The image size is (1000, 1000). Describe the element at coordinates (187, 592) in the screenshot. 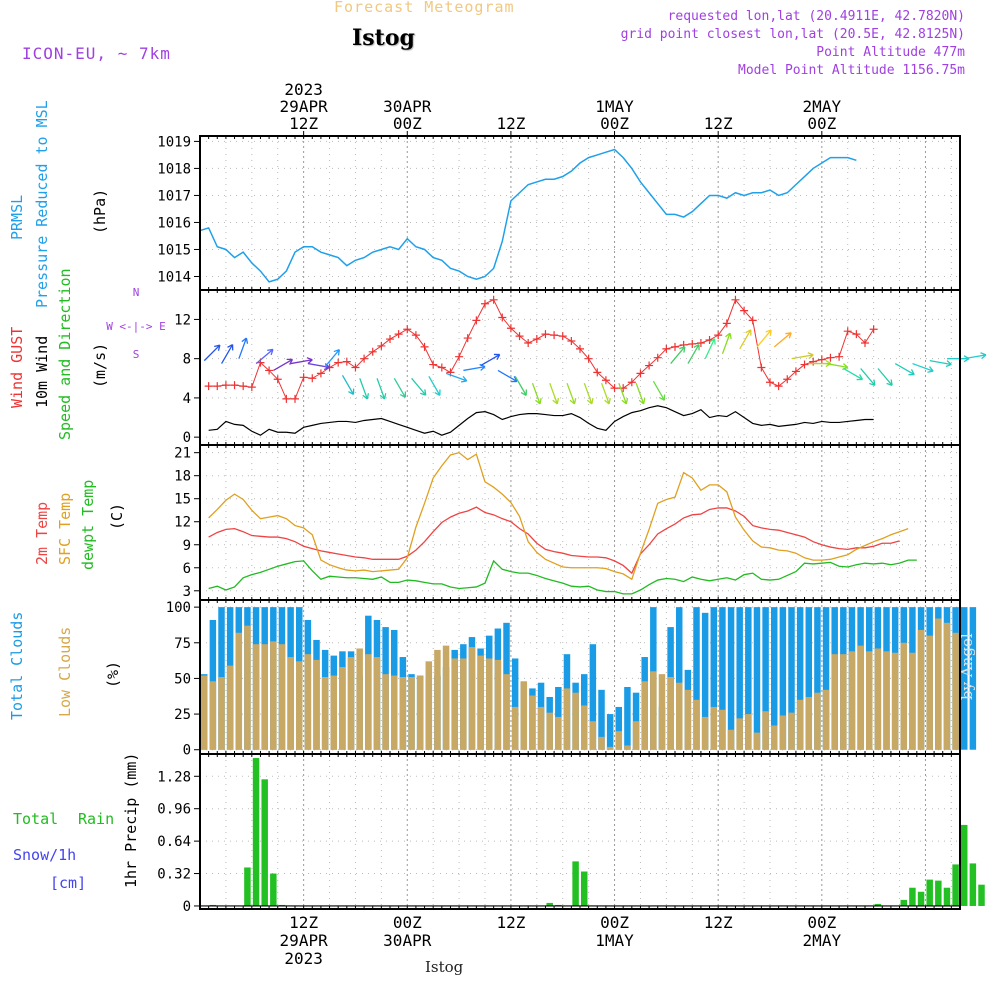

I see `y-tick-label: 3` at that location.